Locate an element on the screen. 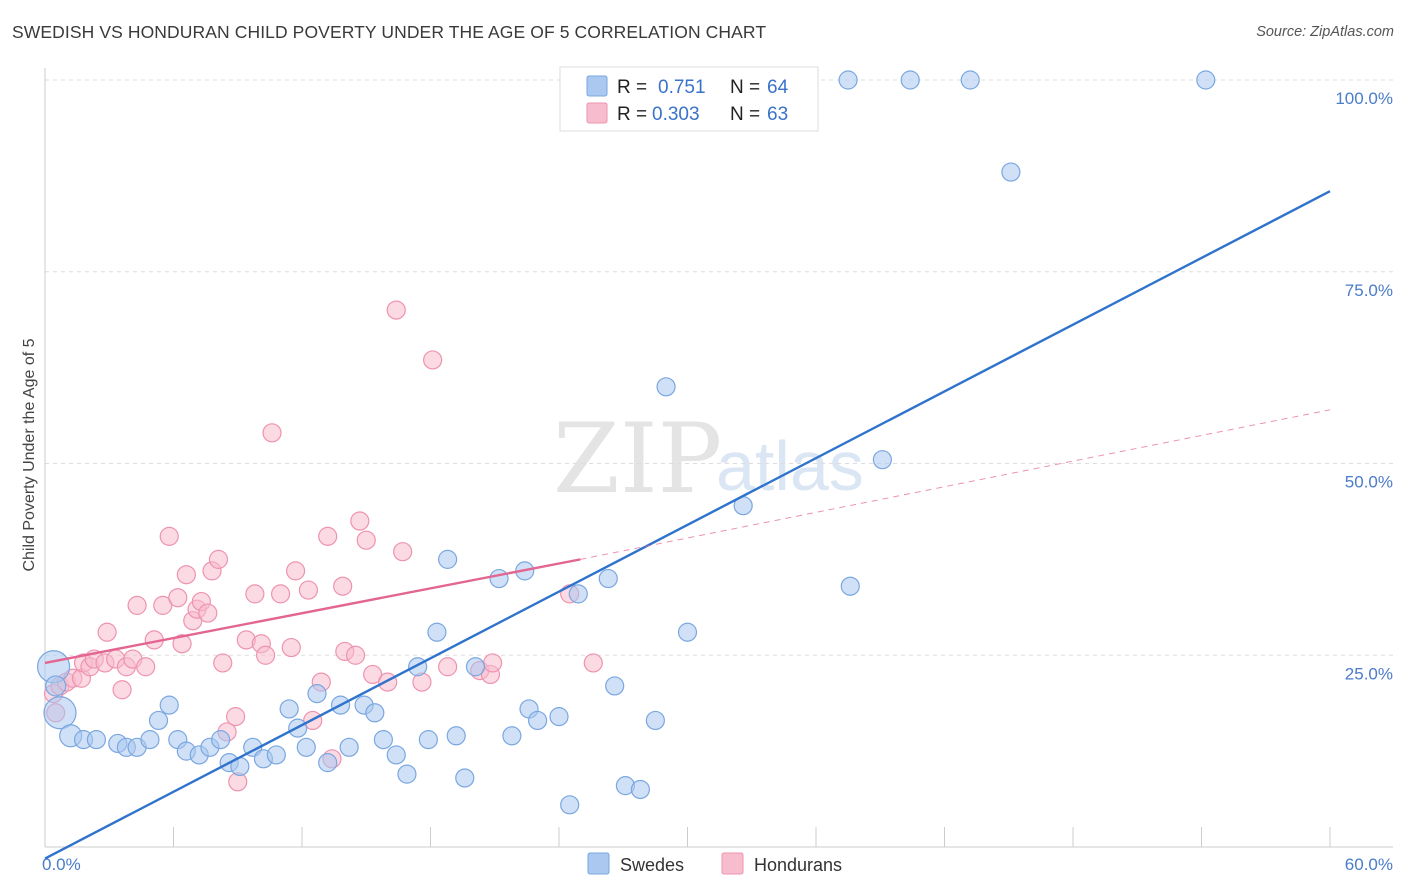 Image resolution: width=1406 pixels, height=892 pixels. legend-swatch-hondurans is located at coordinates (597, 113).